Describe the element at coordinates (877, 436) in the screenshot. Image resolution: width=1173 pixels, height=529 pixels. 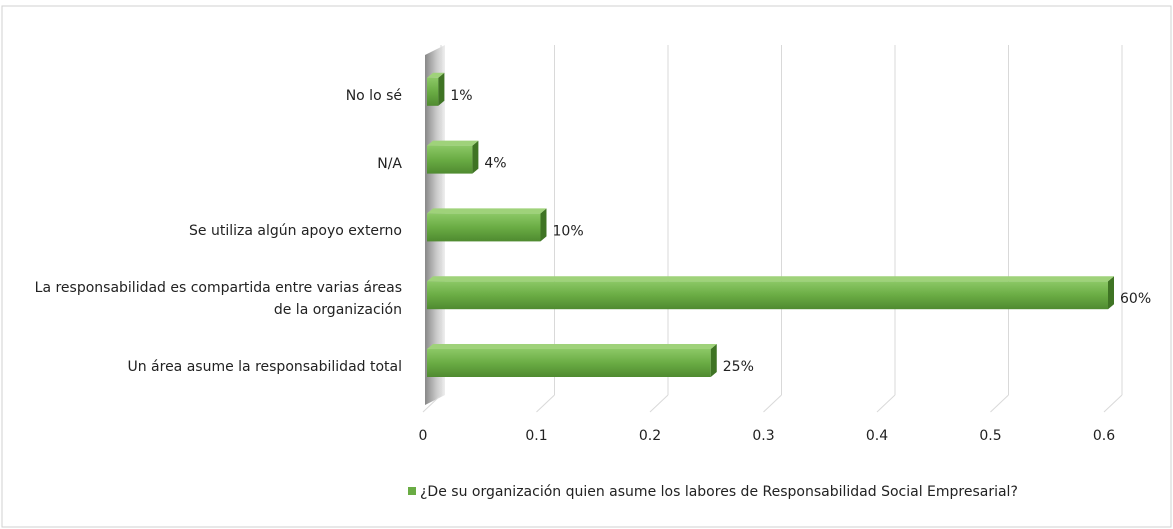
I see `x-tick-label: 0.4` at that location.